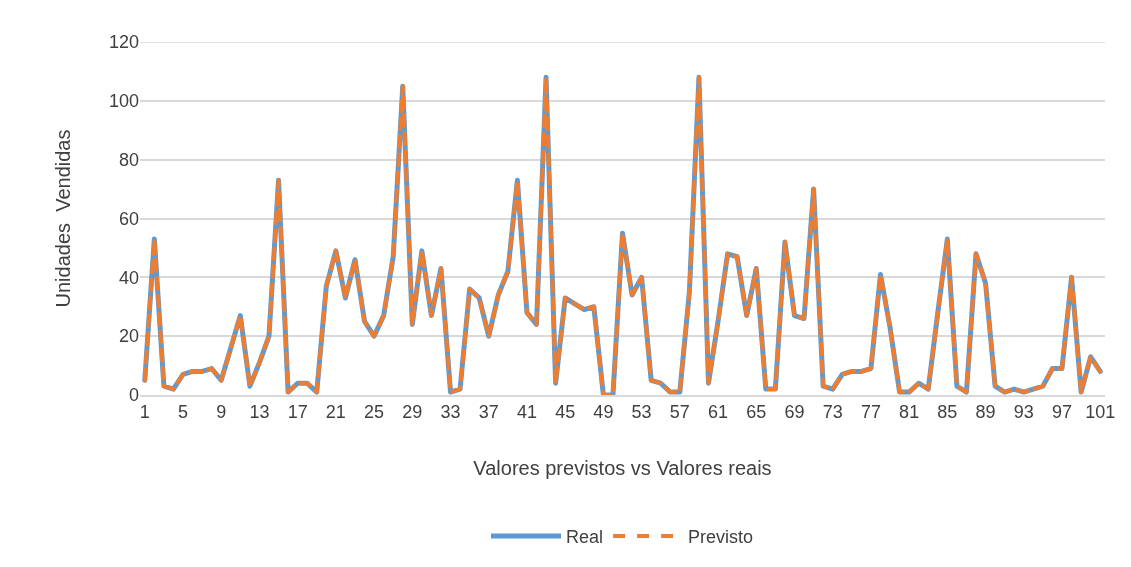 This screenshot has width=1131, height=567. What do you see at coordinates (947, 412) in the screenshot?
I see `x-tick-label: 85` at bounding box center [947, 412].